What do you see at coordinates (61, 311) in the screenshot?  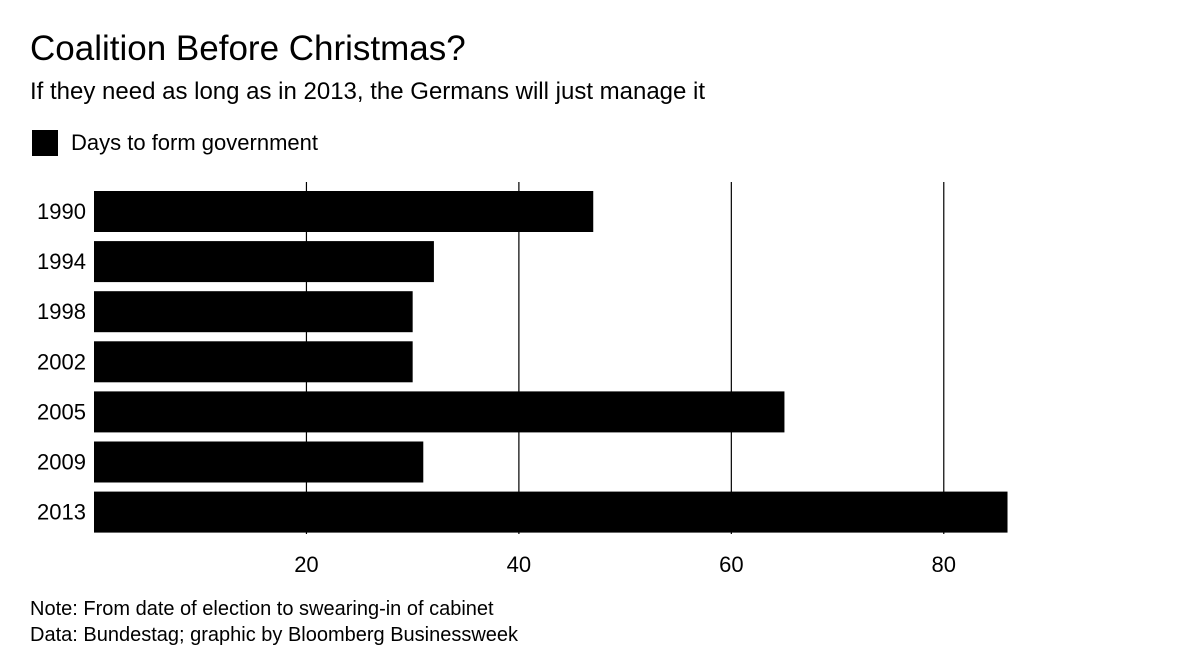 I see `category-label-1998: 1998` at bounding box center [61, 311].